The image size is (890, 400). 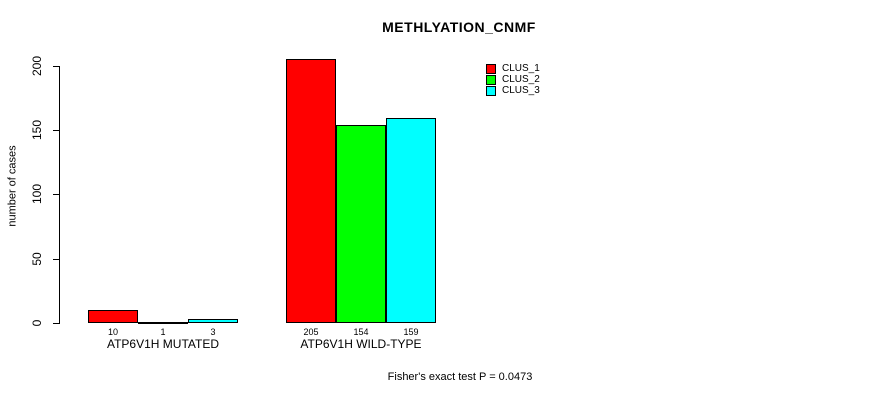 I want to click on legend-row-clus-1: CLUS_1, so click(x=513, y=68).